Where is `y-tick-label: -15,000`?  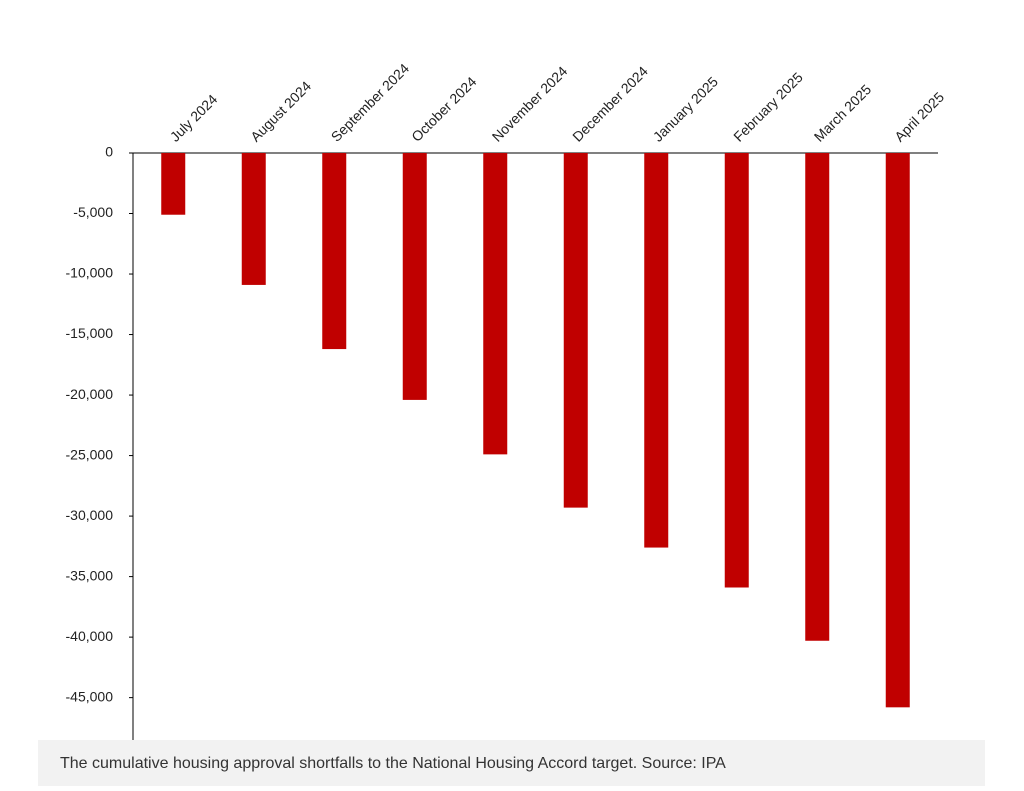
y-tick-label: -15,000 is located at coordinates (90, 333).